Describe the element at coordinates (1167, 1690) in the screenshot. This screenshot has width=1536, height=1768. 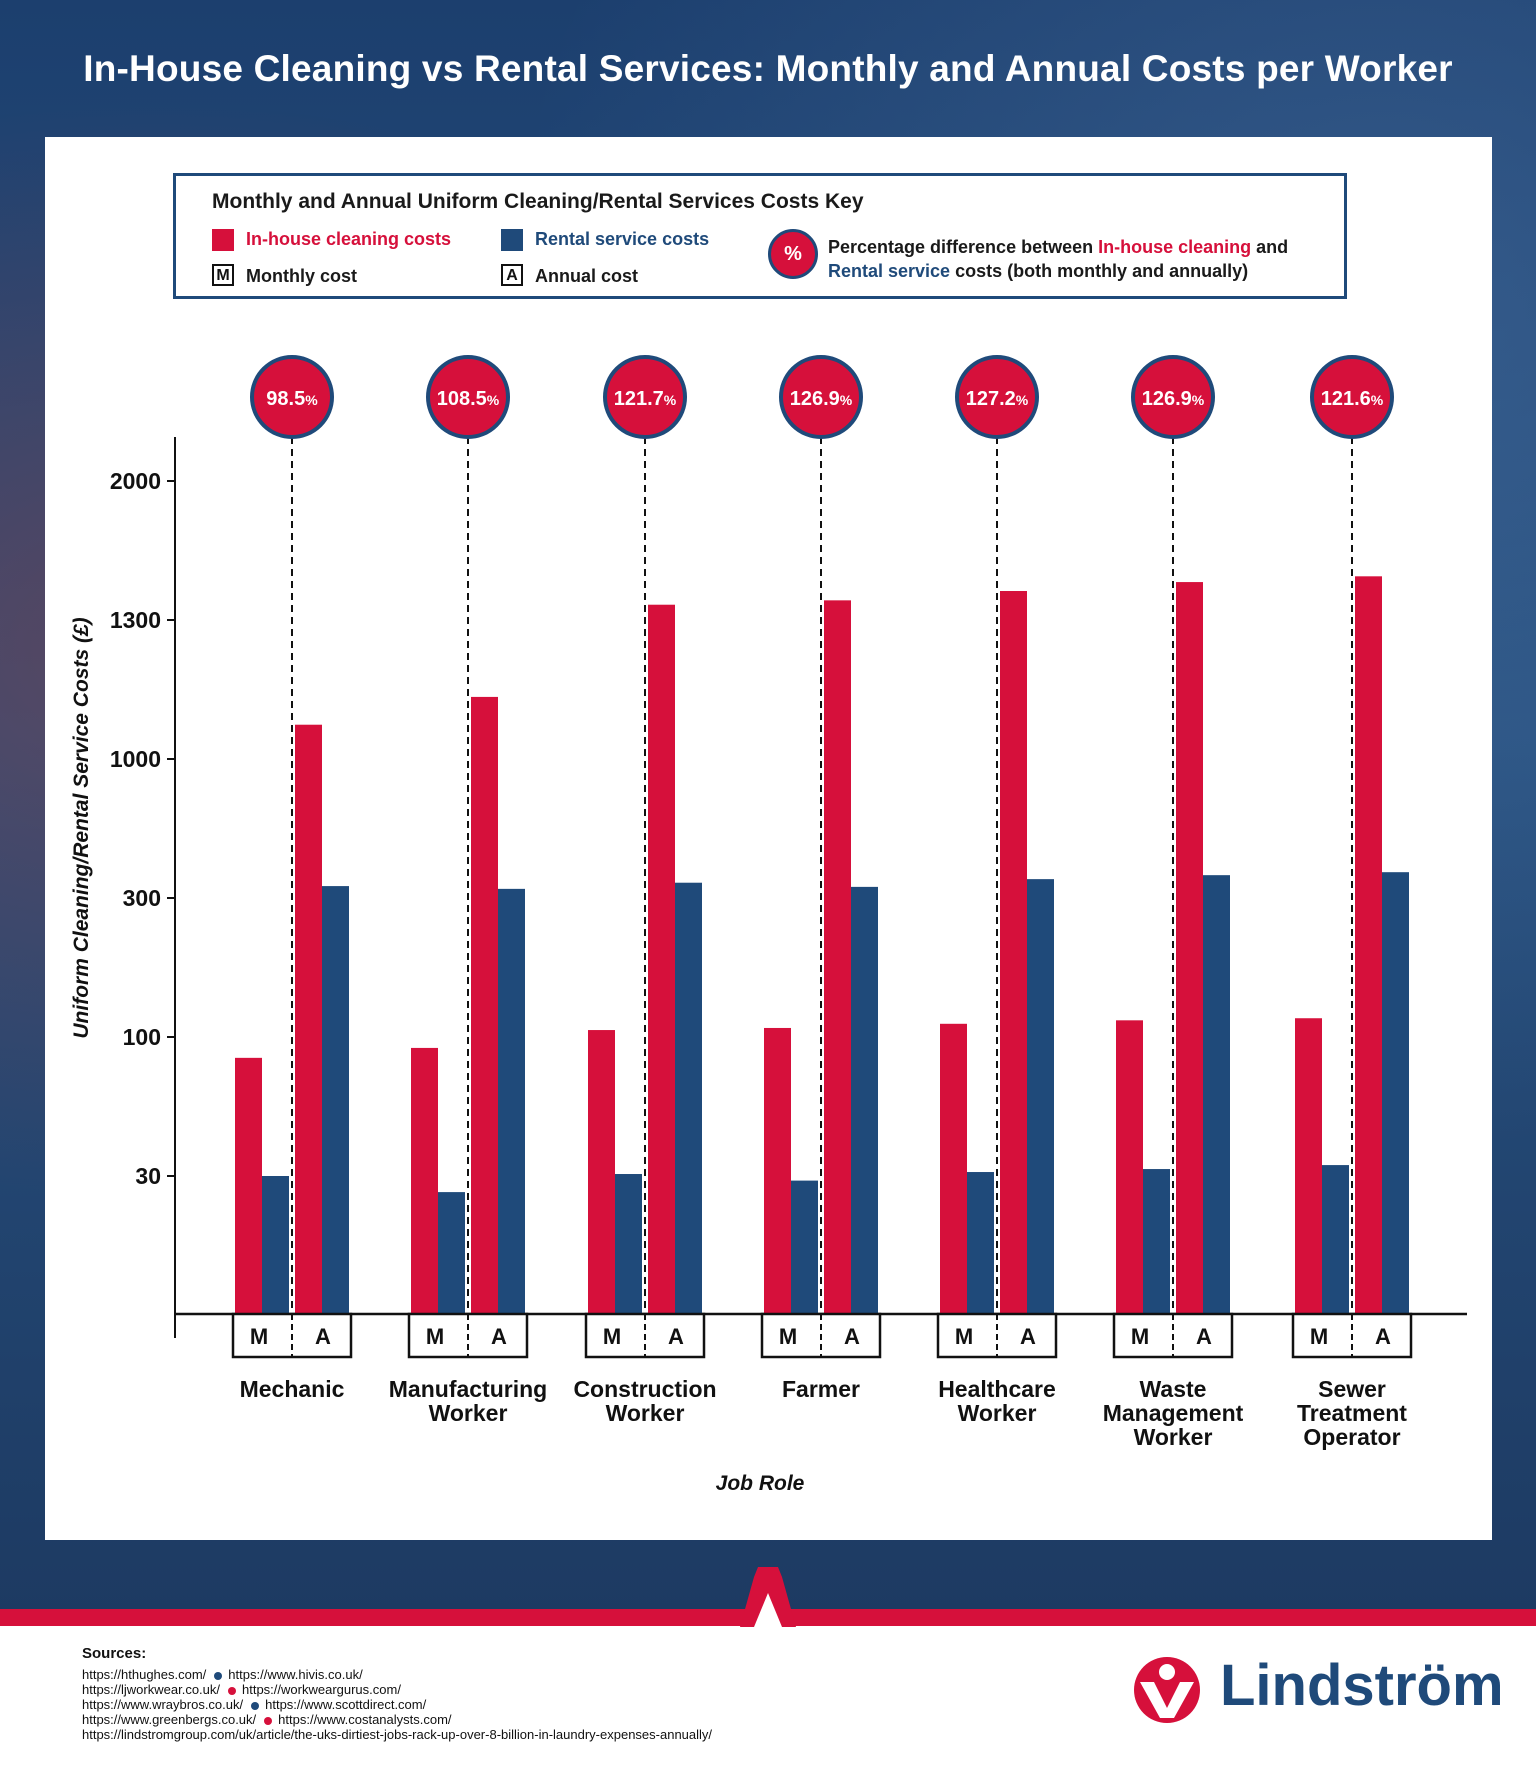
I see `lindstrom-logo-icon` at that location.